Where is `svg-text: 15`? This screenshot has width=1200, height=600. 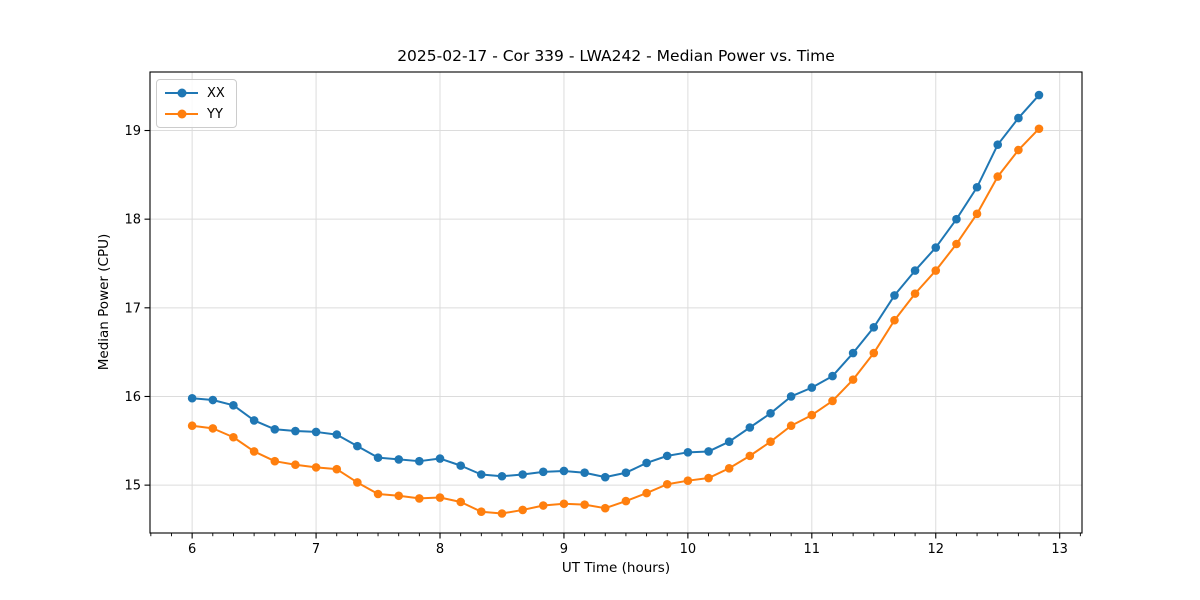 svg-text: 15 is located at coordinates (132, 486).